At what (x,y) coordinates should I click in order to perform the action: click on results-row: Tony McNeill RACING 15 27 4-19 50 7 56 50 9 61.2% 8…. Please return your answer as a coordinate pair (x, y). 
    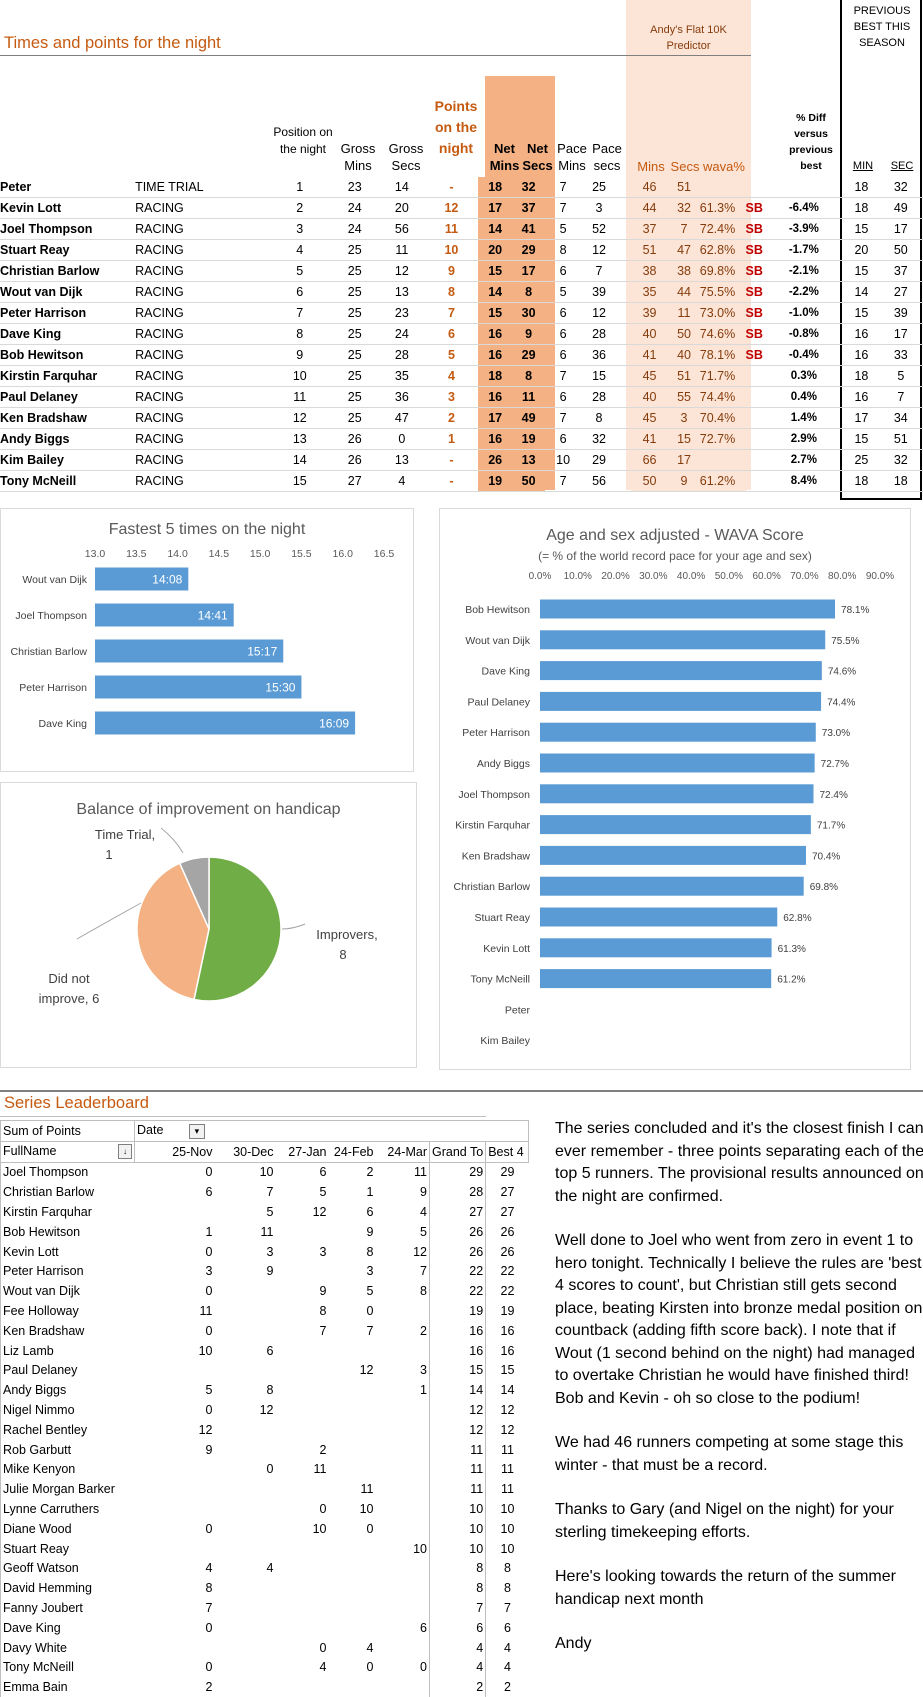
    Looking at the image, I should click on (461, 481).